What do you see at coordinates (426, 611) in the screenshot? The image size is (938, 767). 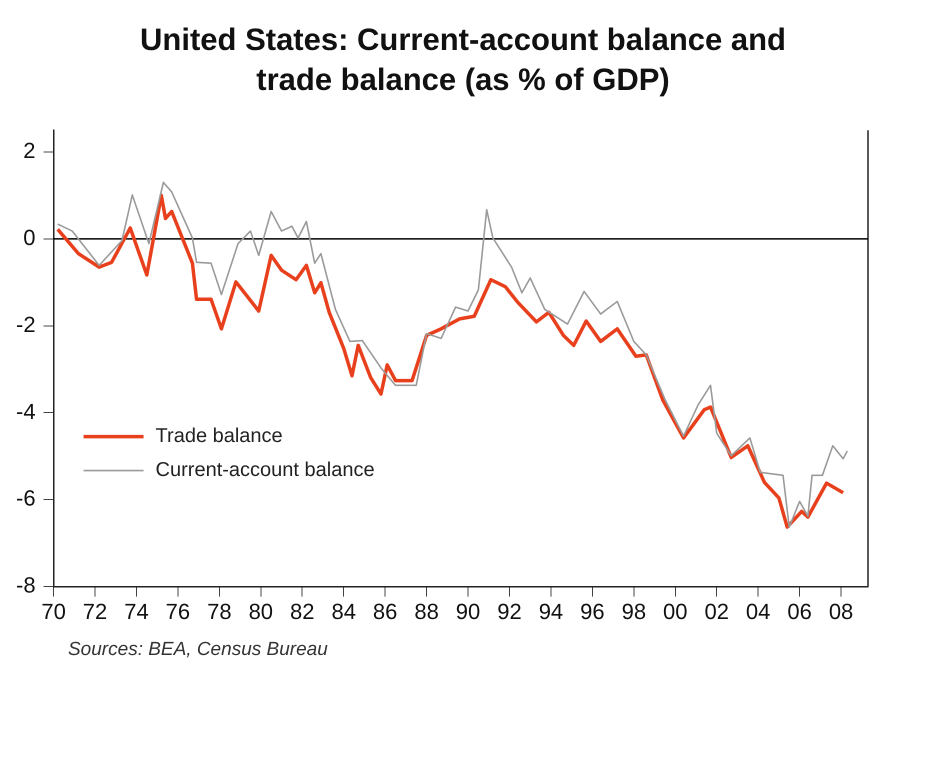 I see `x-tick-label: 88` at bounding box center [426, 611].